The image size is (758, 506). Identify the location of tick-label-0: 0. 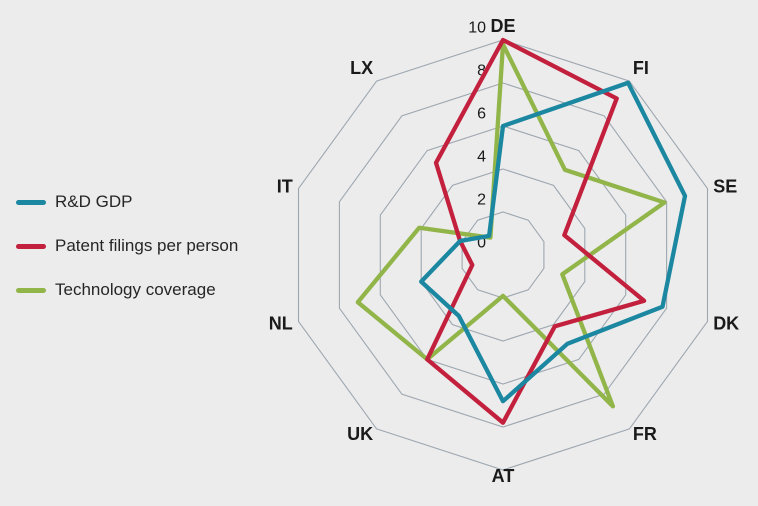
(481, 243).